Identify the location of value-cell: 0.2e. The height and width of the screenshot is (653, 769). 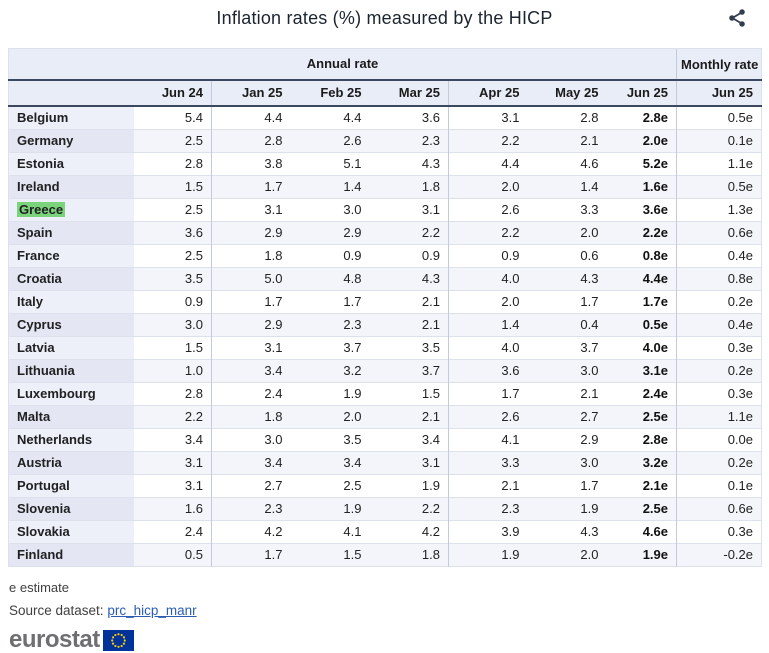
(719, 463).